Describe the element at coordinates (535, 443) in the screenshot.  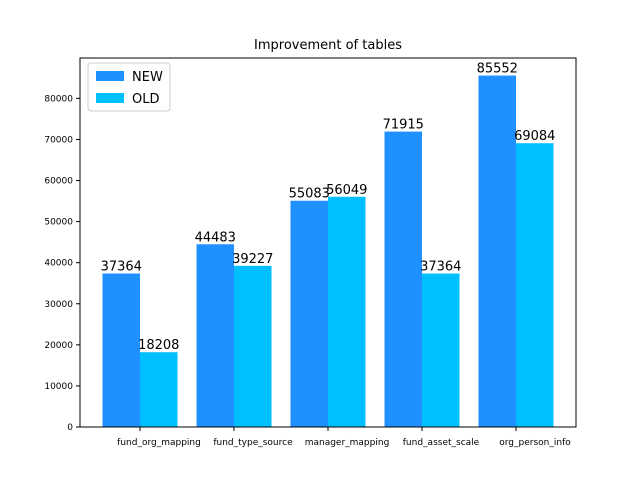
I see `x-tick-label-org_person_info: org_person_info` at that location.